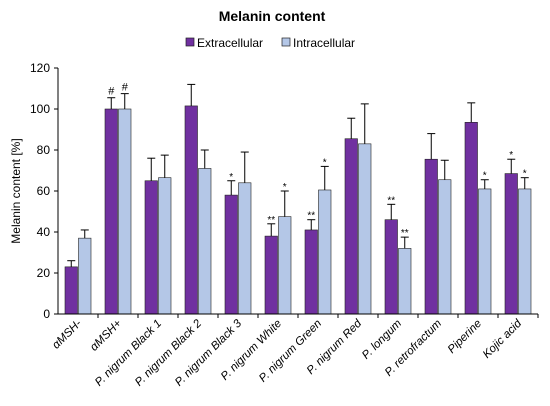  Describe the element at coordinates (16, 190) in the screenshot. I see `y-axis-label: Melanin content [%]` at that location.